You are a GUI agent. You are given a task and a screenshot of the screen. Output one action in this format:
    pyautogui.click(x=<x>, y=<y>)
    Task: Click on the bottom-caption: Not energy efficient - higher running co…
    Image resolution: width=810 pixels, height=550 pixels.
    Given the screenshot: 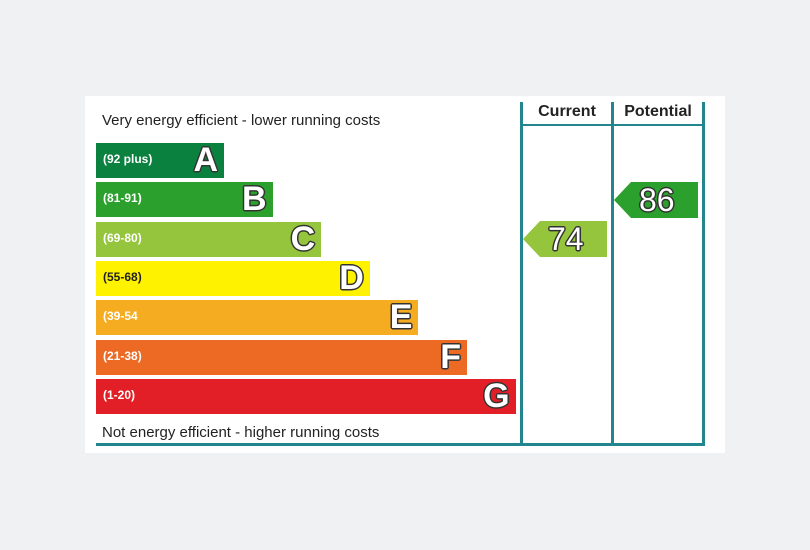 What is the action you would take?
    pyautogui.click(x=241, y=432)
    